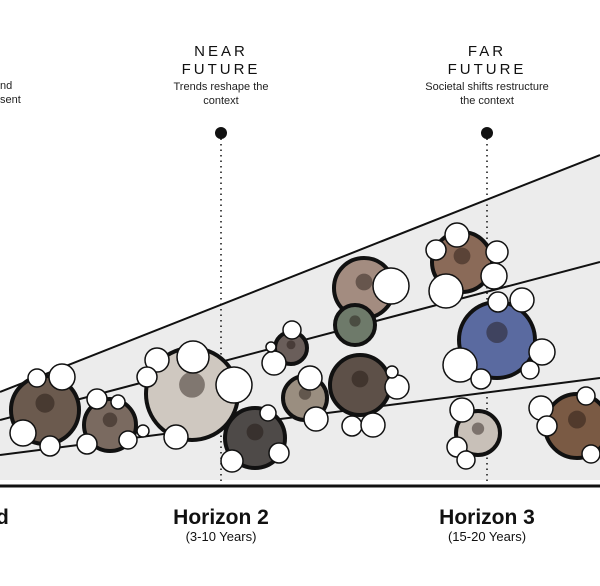 This screenshot has height=586, width=600. What do you see at coordinates (487, 51) in the screenshot?
I see `far-future-title-1: FAR` at bounding box center [487, 51].